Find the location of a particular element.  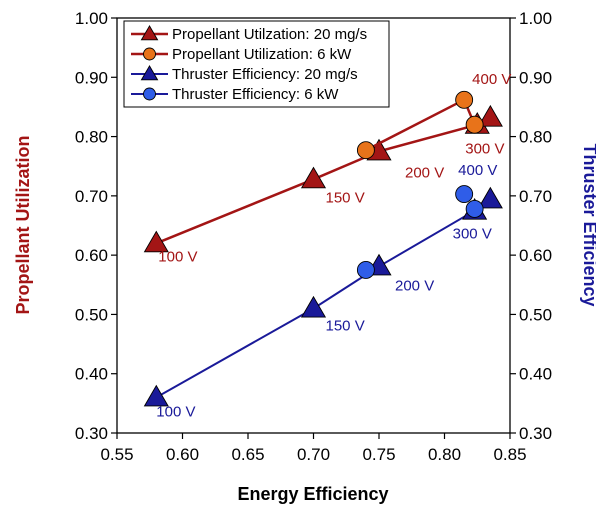

y-tick-label-left: 0.40 is located at coordinates (91, 374).